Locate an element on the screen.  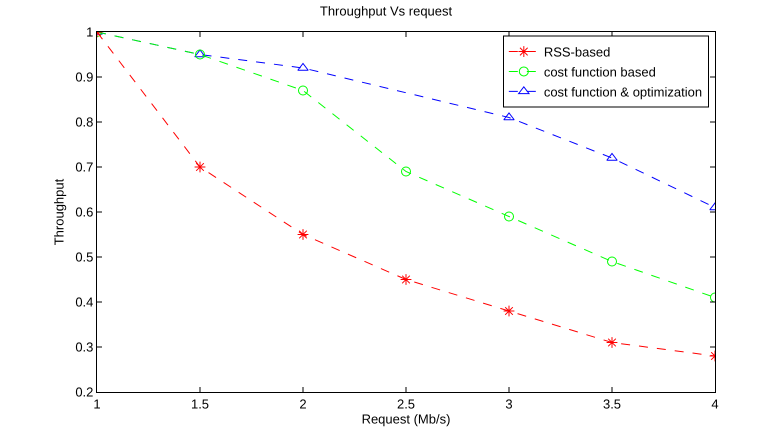
y-tick-label: 1 is located at coordinates (90, 32).